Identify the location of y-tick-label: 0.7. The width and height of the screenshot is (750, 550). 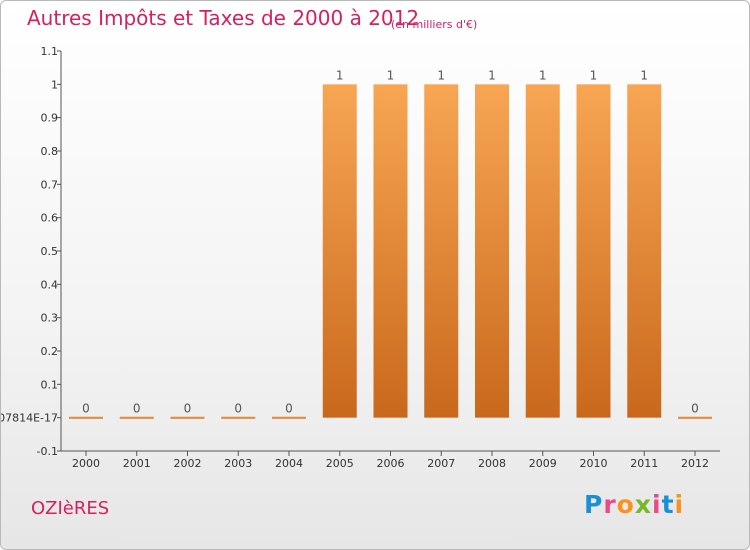
(50, 184).